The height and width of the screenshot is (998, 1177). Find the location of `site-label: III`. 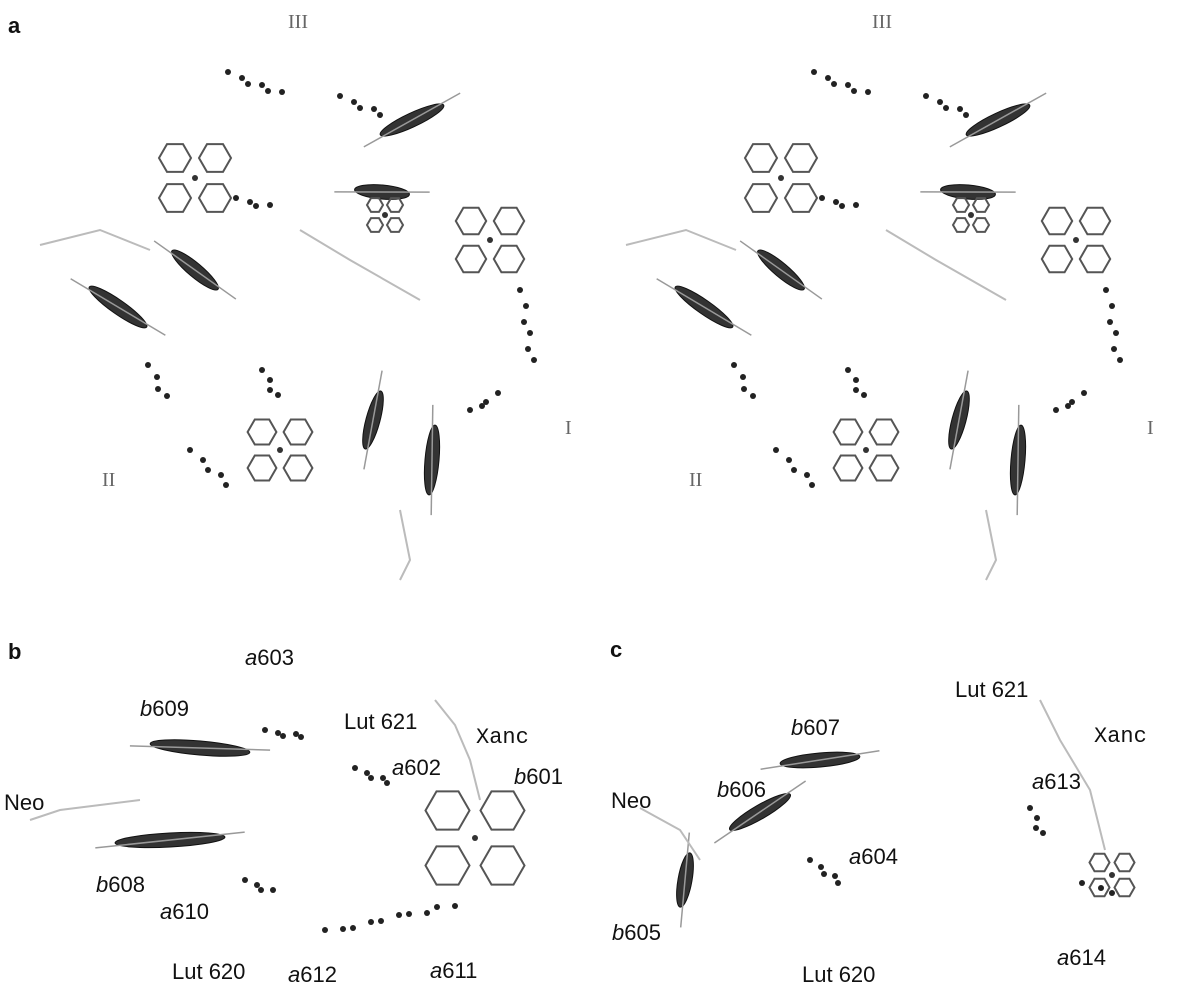

site-label: III is located at coordinates (298, 22).